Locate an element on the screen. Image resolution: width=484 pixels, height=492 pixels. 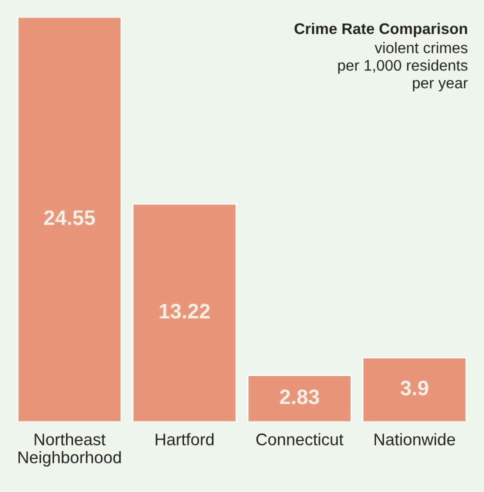
chart-title: Crime Rate Comparison is located at coordinates (381, 30).